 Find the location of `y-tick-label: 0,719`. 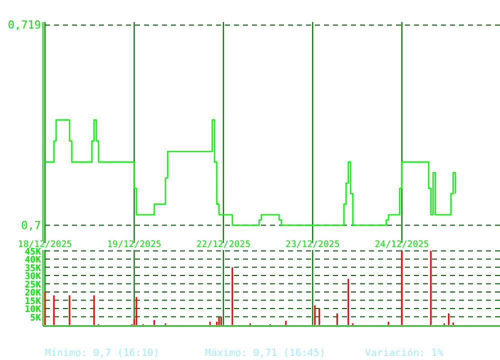

y-tick-label: 0,719 is located at coordinates (24, 25).